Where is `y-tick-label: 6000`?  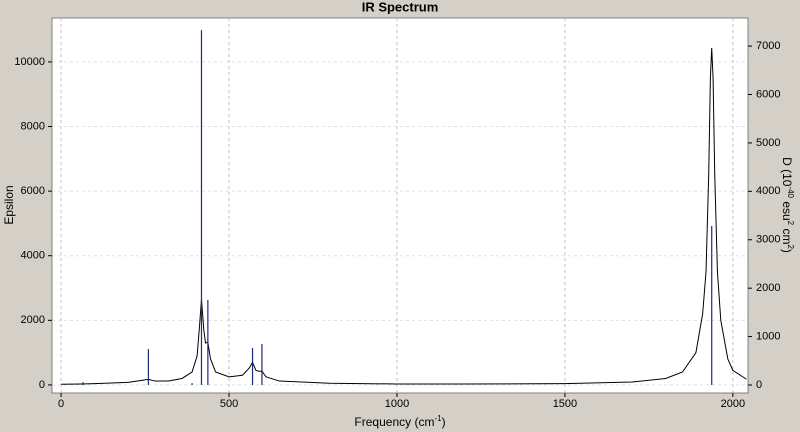 y-tick-label: 6000 is located at coordinates (33, 191).